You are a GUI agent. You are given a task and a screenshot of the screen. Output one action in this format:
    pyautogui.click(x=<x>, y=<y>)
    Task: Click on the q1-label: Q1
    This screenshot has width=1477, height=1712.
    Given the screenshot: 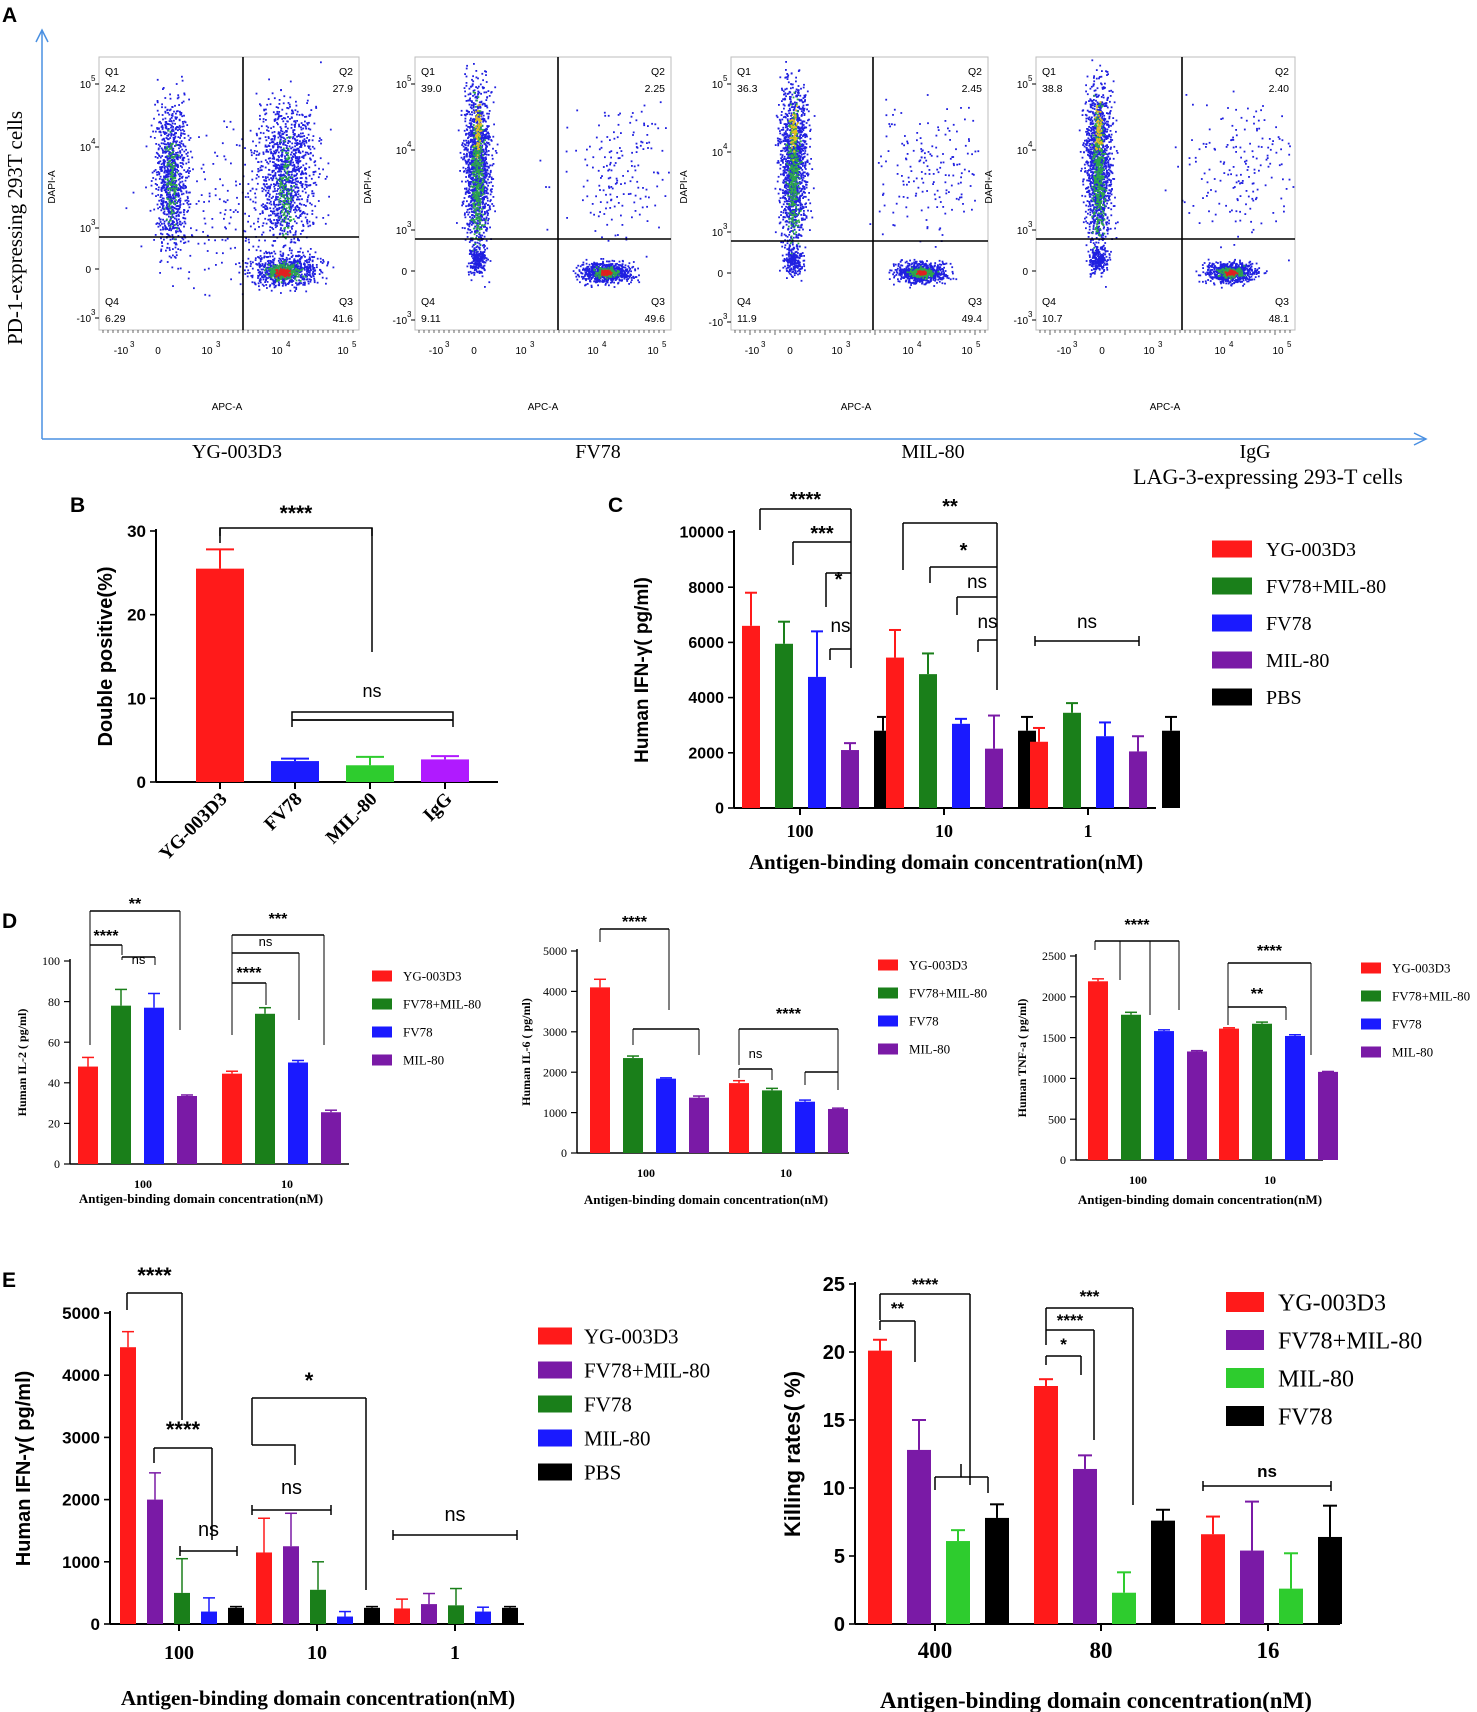 What is the action you would take?
    pyautogui.click(x=112, y=72)
    